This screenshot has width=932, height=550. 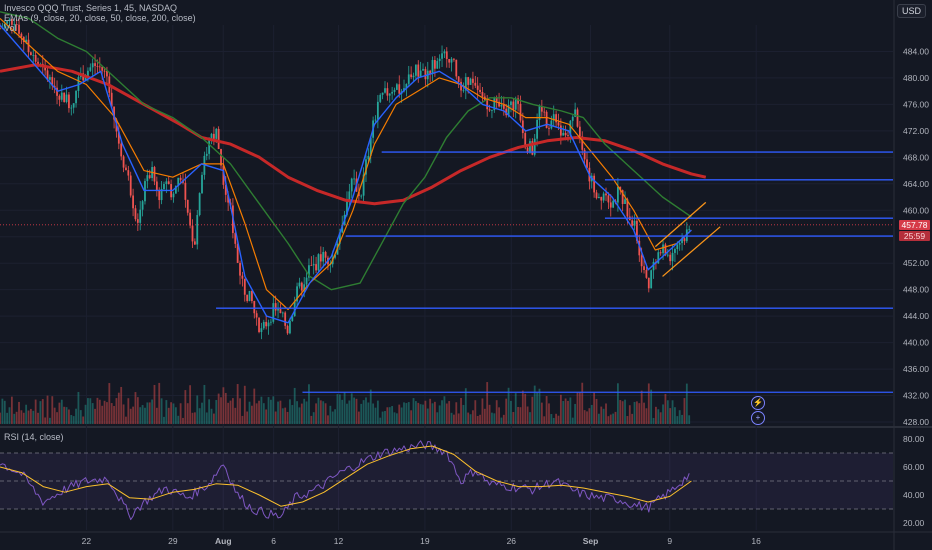 What do you see at coordinates (91, 8) in the screenshot?
I see `symbol-title: Invesco QQQ Trust, Series 1, 45, NASDAQ` at bounding box center [91, 8].